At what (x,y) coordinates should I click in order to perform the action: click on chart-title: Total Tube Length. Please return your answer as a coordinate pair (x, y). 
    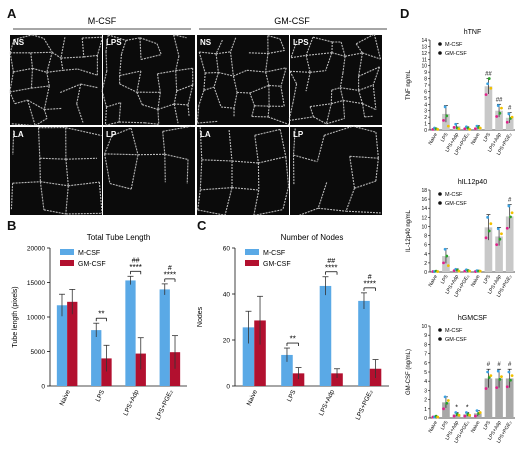
    Looking at the image, I should click on (119, 237).